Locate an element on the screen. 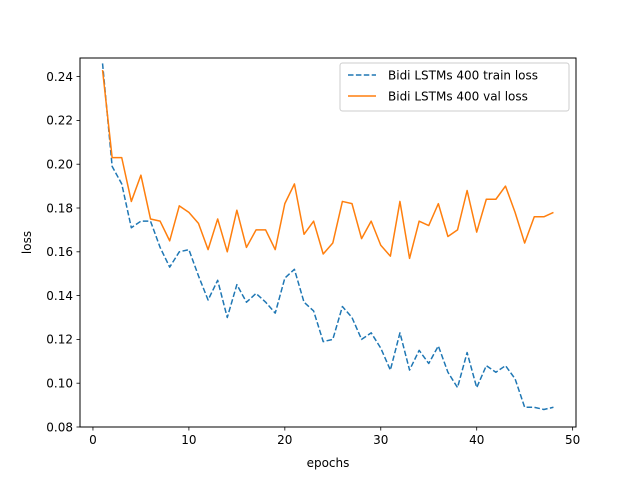  x-tick-label: 30 is located at coordinates (380, 440).